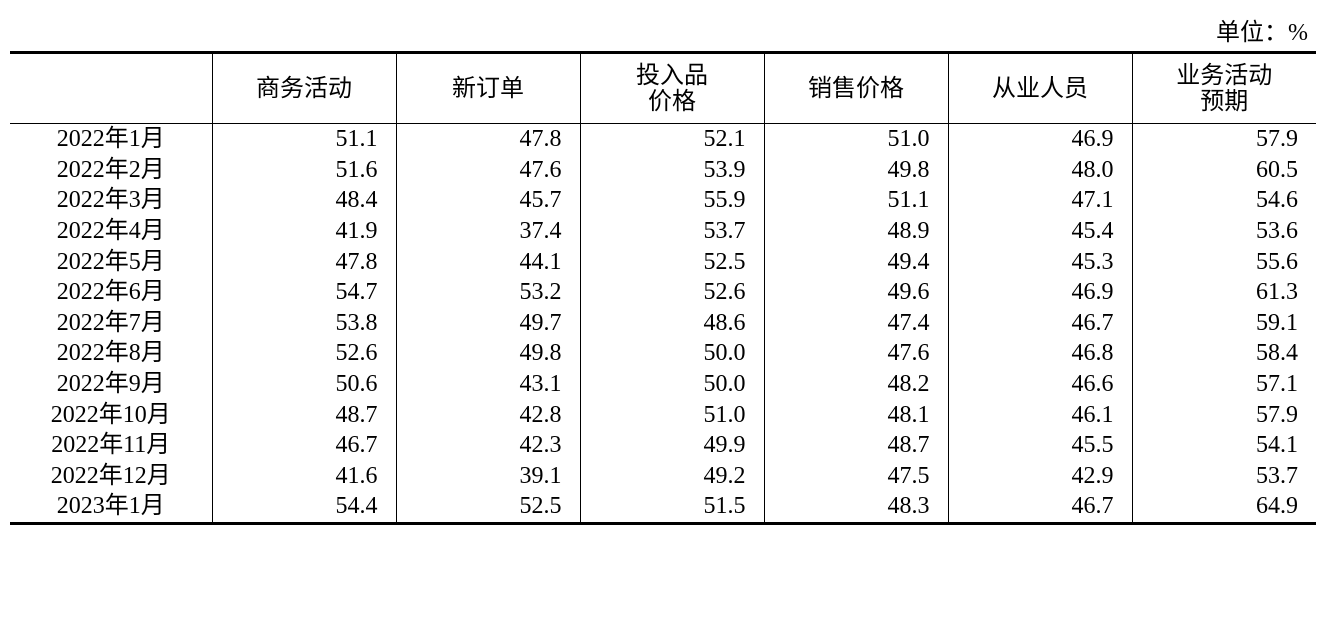  What do you see at coordinates (1223, 414) in the screenshot?
I see `table-cell: 57.9` at bounding box center [1223, 414].